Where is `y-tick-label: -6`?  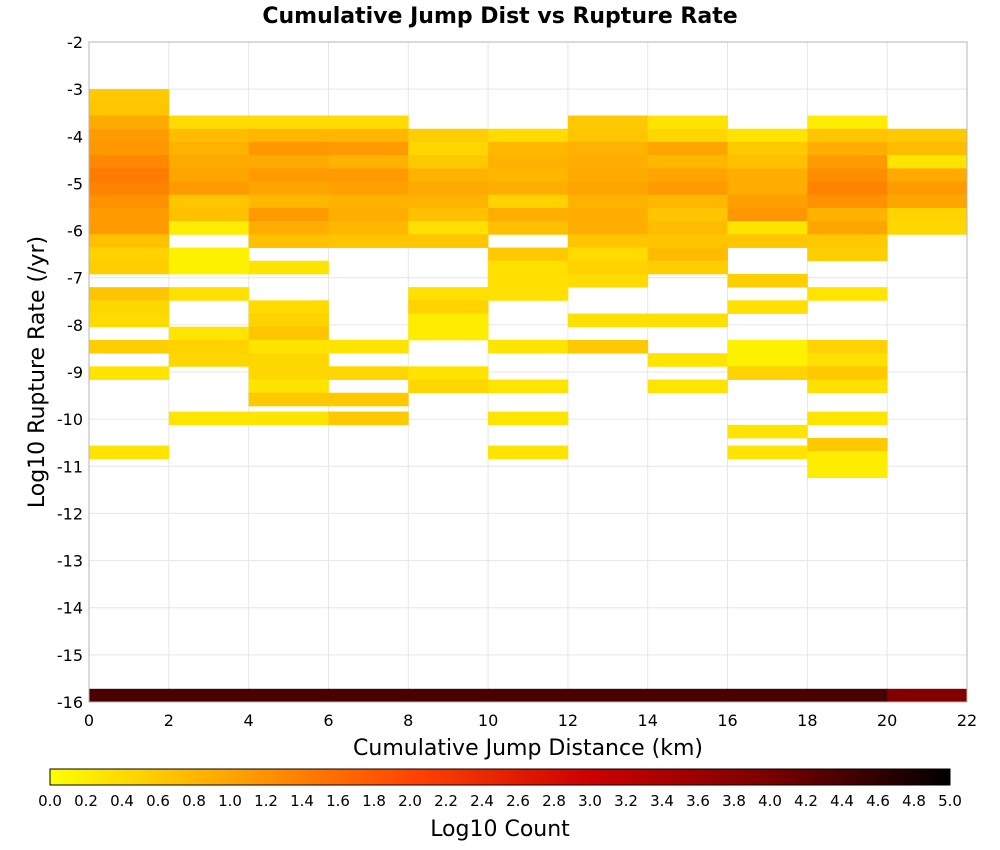
y-tick-label: -6 is located at coordinates (75, 231).